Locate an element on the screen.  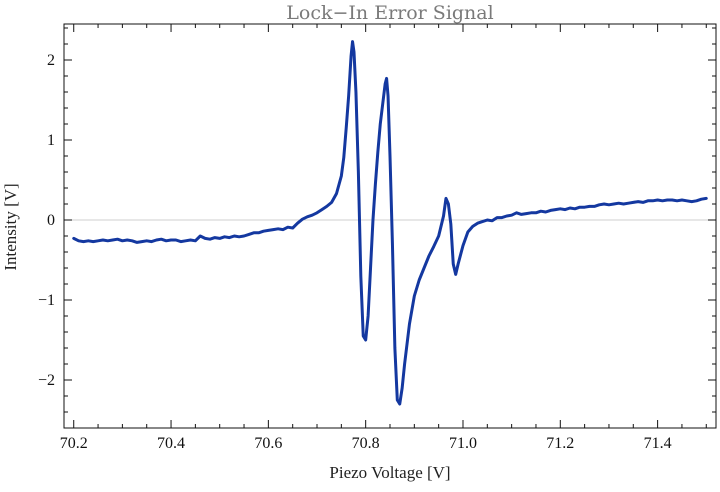
x-tick-label: 70.6 is located at coordinates (268, 443).